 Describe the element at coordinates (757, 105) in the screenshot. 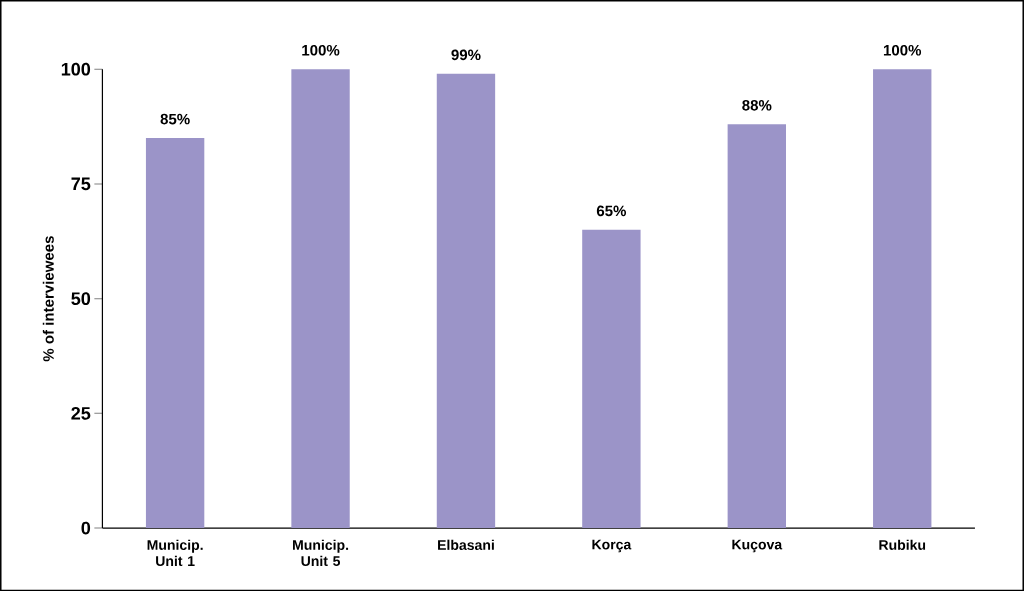

I see `data-label: 88%` at that location.